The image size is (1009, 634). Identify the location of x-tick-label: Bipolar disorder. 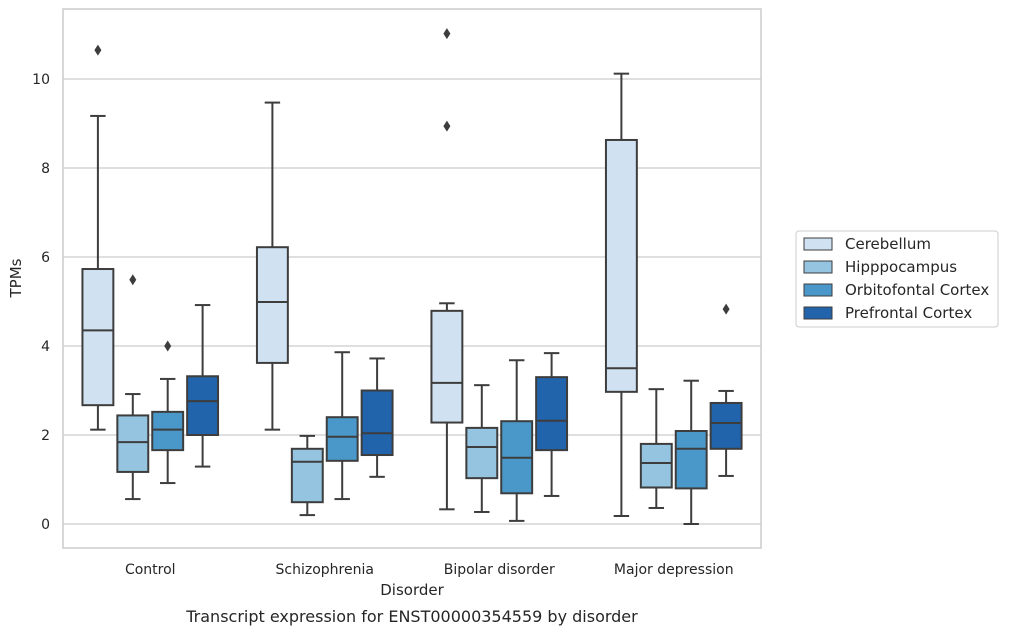
(499, 570).